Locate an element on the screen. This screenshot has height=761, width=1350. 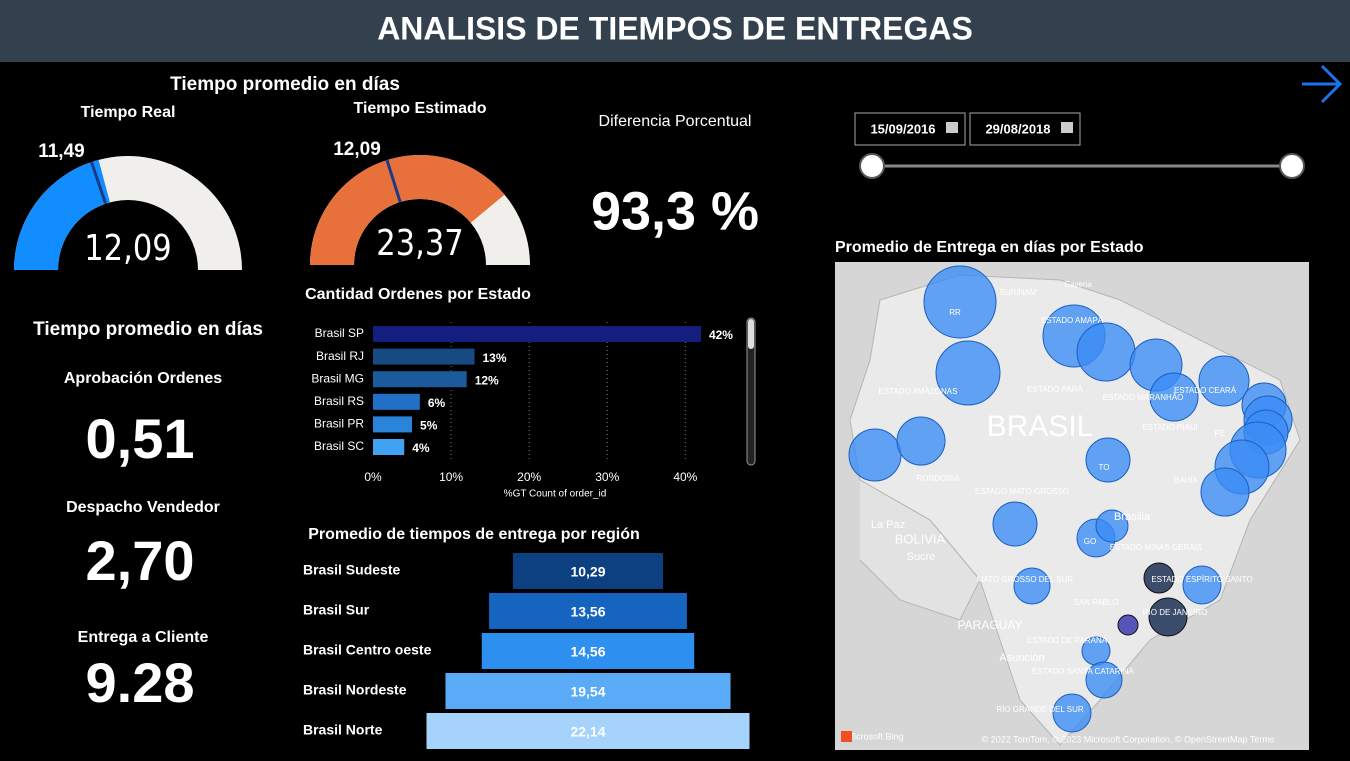
y-tick-label: Brasil MG is located at coordinates (337, 378).